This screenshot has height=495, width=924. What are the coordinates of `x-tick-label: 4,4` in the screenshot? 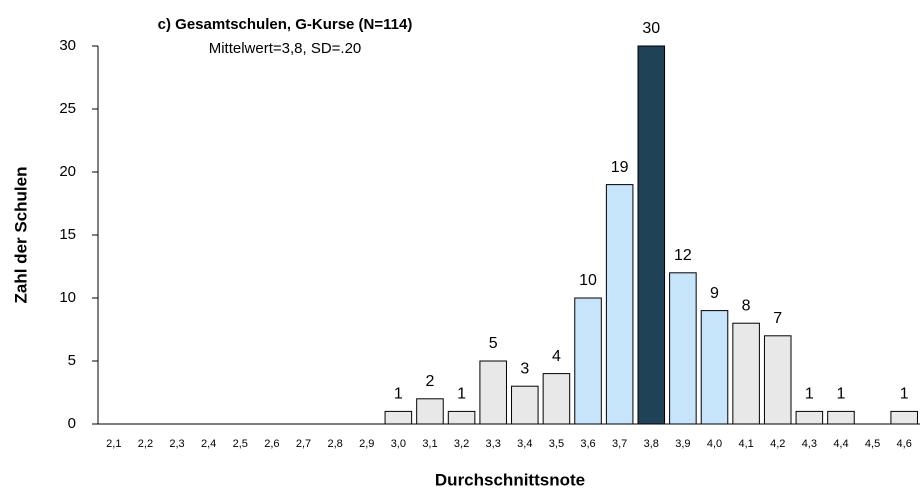 It's located at (840, 444).